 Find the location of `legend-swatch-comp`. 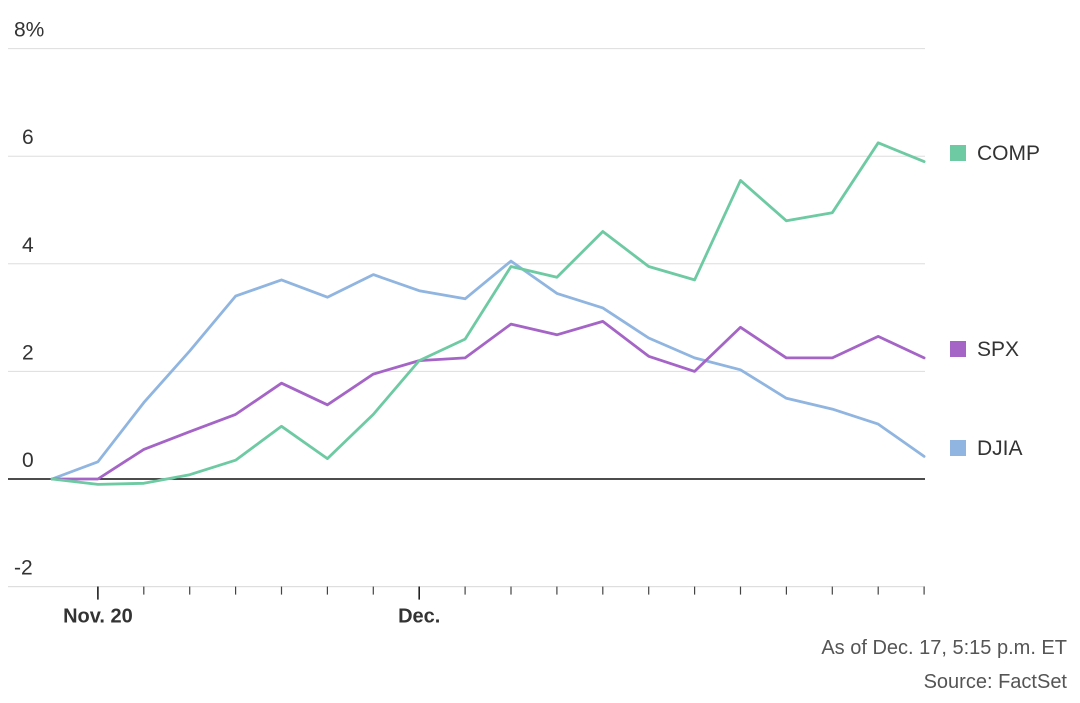

legend-swatch-comp is located at coordinates (958, 153).